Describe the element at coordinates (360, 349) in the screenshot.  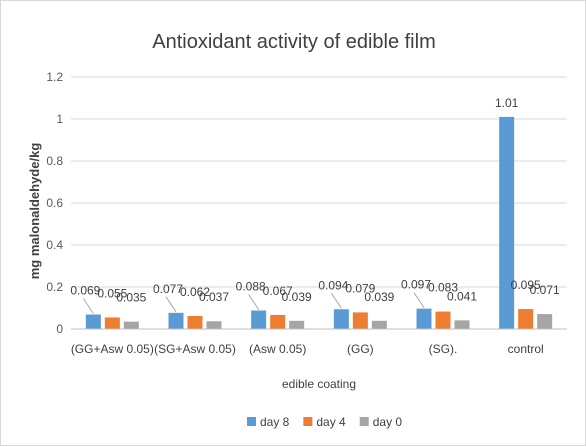
I see `category-label: (GG)` at that location.